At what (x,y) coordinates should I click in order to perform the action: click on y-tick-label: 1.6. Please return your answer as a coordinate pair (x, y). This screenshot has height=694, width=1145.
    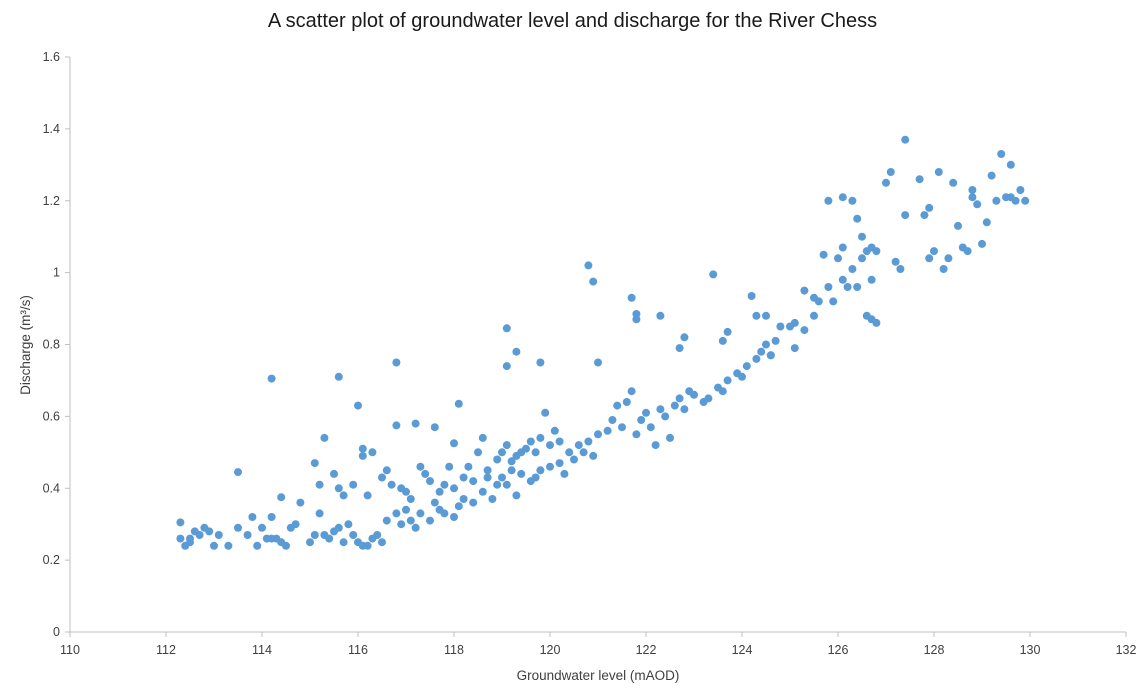
    Looking at the image, I should click on (51, 57).